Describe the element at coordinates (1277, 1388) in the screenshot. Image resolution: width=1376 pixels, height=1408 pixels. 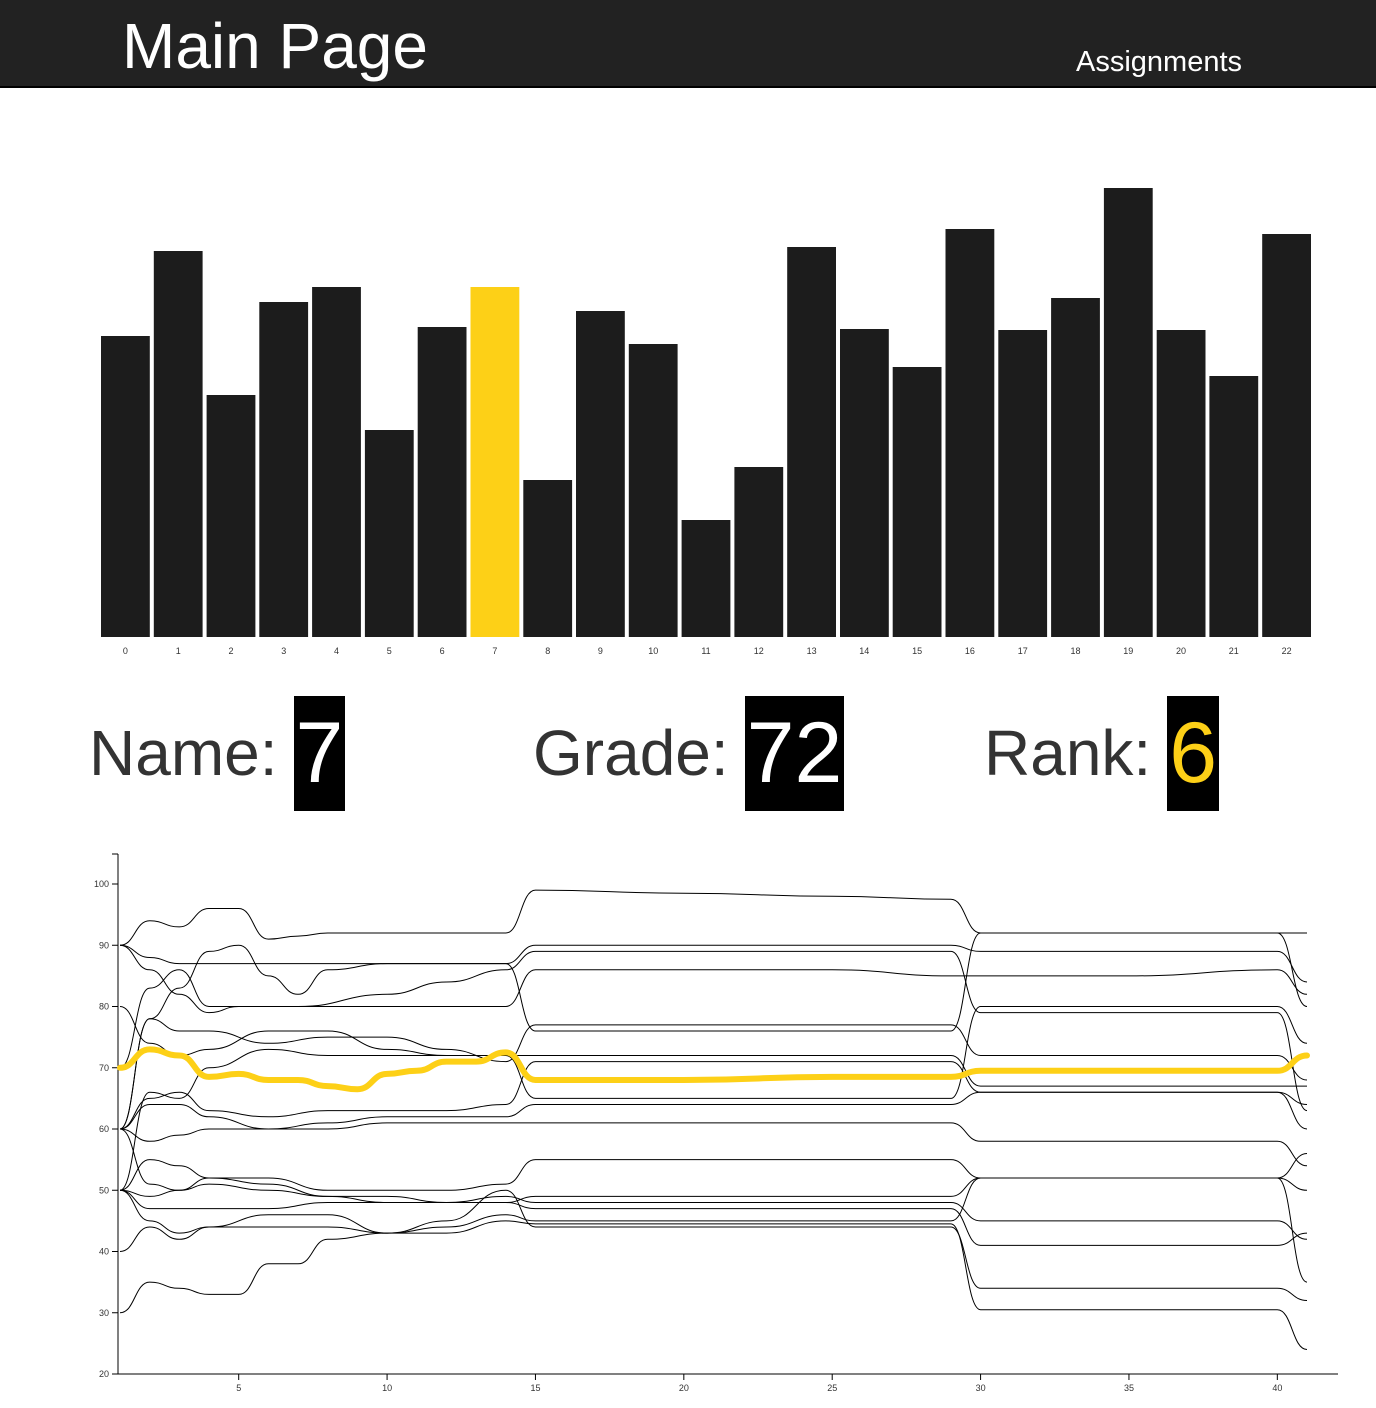
I see `x-tick-label: 40` at that location.